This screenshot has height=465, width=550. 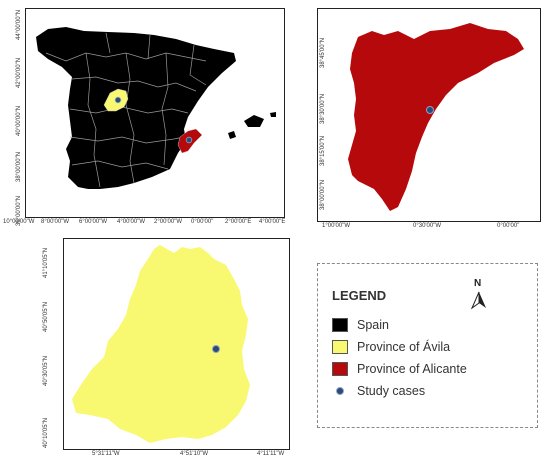 What do you see at coordinates (252, 125) in the screenshot?
I see `balearic-islands` at bounding box center [252, 125].